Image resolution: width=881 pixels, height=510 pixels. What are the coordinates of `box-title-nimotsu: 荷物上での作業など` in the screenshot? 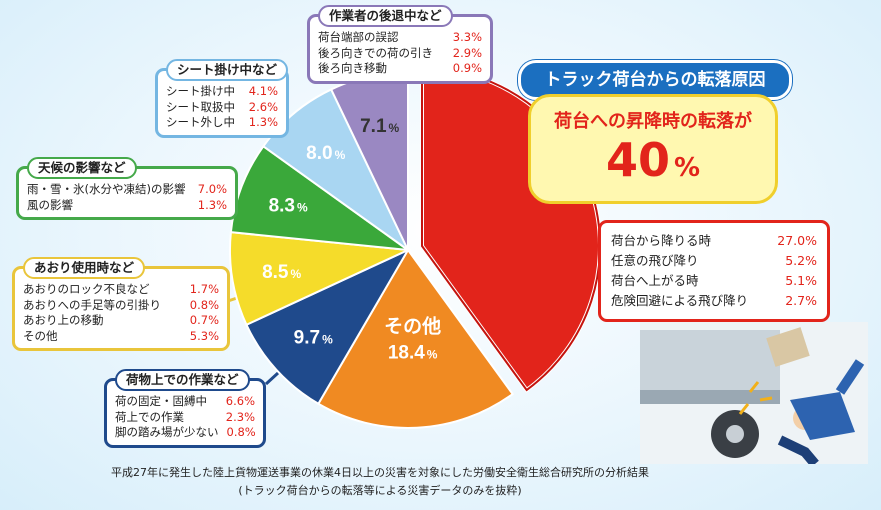 It's located at (182, 380).